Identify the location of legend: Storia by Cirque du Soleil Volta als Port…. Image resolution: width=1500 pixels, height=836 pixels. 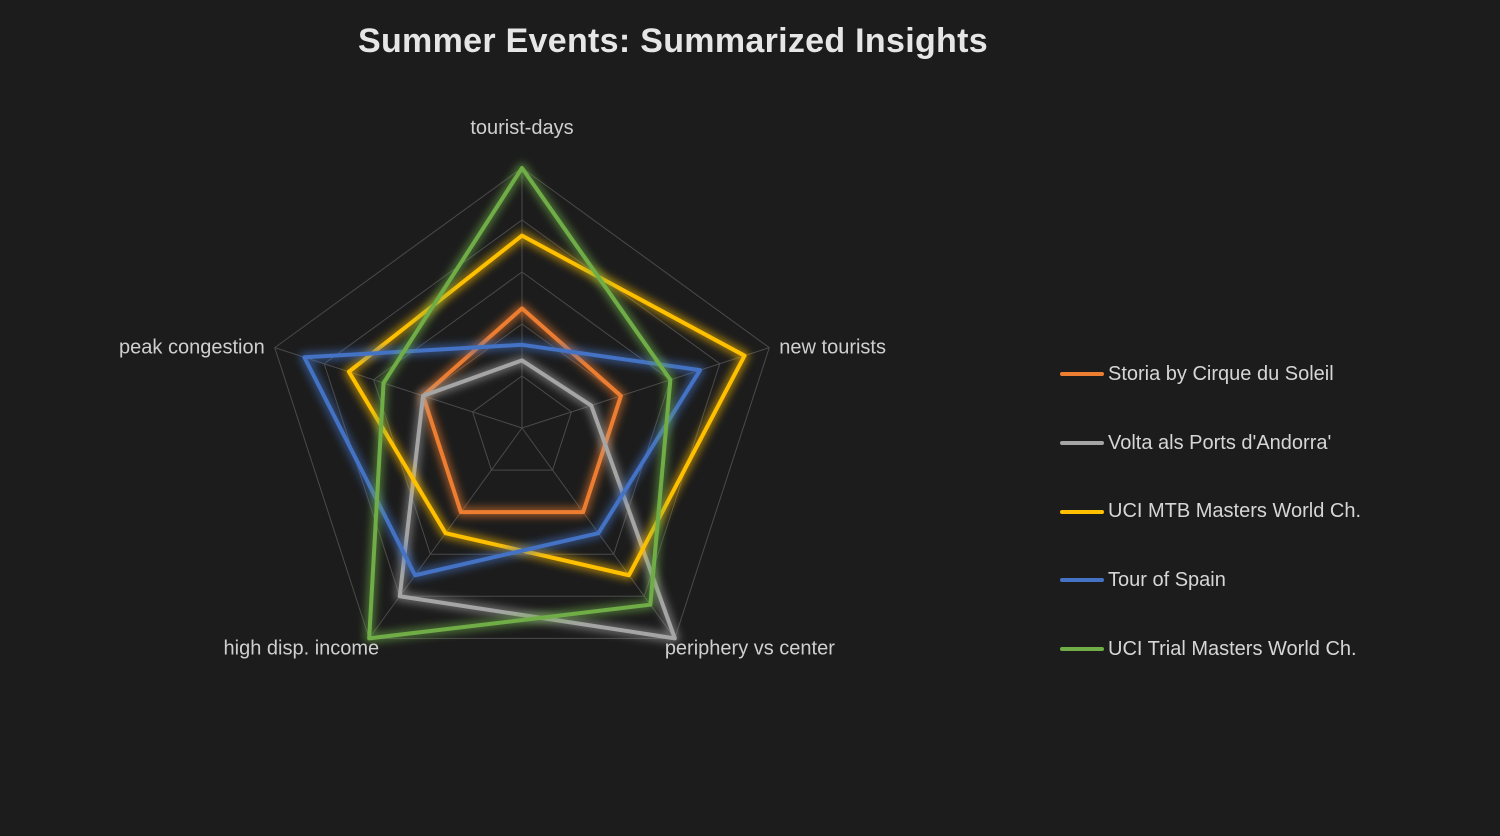
(1210, 511).